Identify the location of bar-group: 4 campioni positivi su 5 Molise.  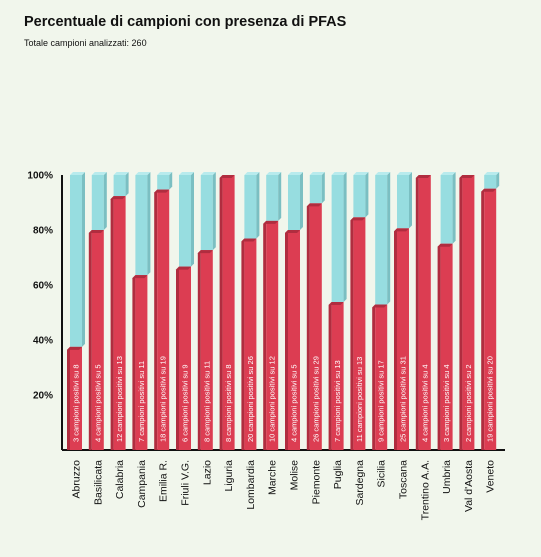
(294, 331).